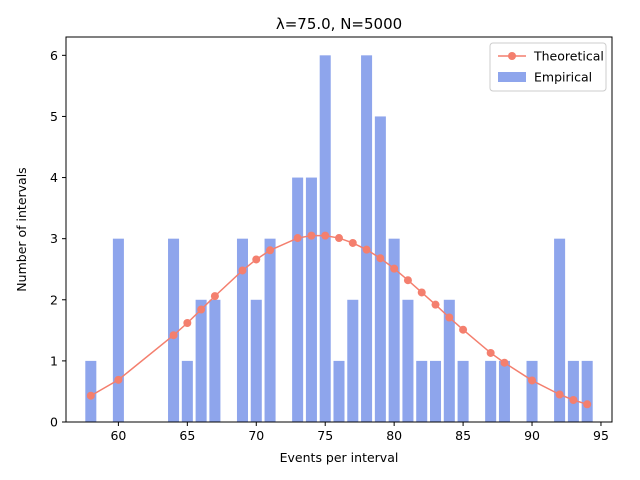 The width and height of the screenshot is (640, 480). What do you see at coordinates (532, 435) in the screenshot?
I see `x-tick-label-90: 90` at bounding box center [532, 435].